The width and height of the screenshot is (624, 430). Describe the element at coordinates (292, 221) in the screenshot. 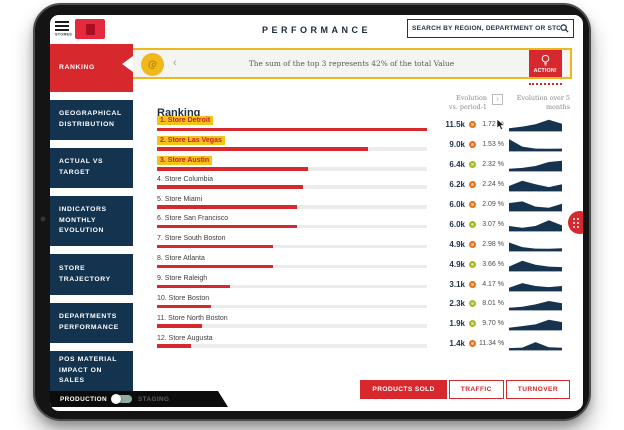

I see `bar-area: 6. Store San Francisco` at that location.